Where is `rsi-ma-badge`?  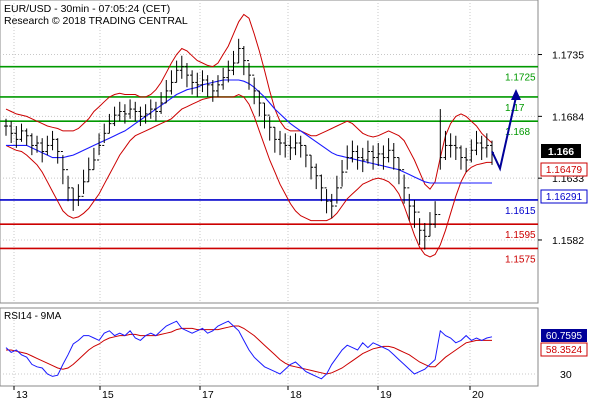
rsi-ma-badge is located at coordinates (564, 349).